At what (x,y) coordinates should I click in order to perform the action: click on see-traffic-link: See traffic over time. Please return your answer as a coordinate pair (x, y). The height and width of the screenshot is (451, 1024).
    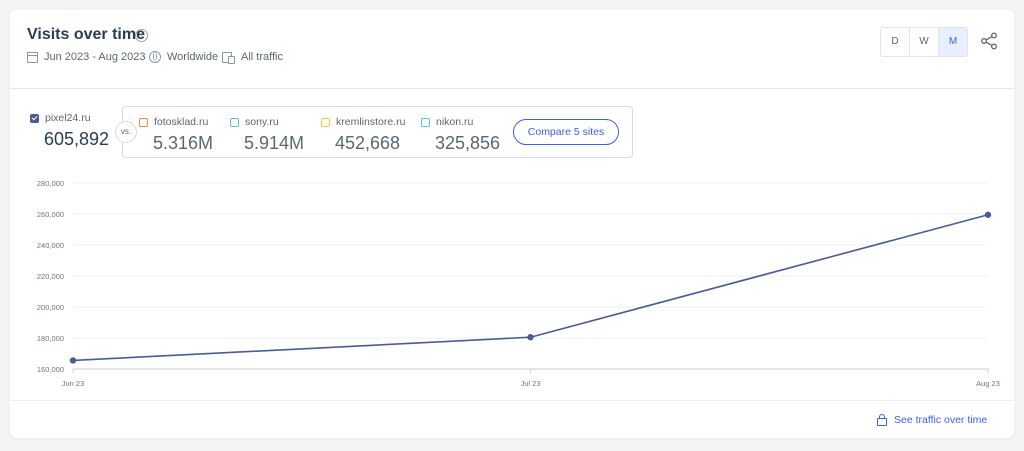
    Looking at the image, I should click on (932, 419).